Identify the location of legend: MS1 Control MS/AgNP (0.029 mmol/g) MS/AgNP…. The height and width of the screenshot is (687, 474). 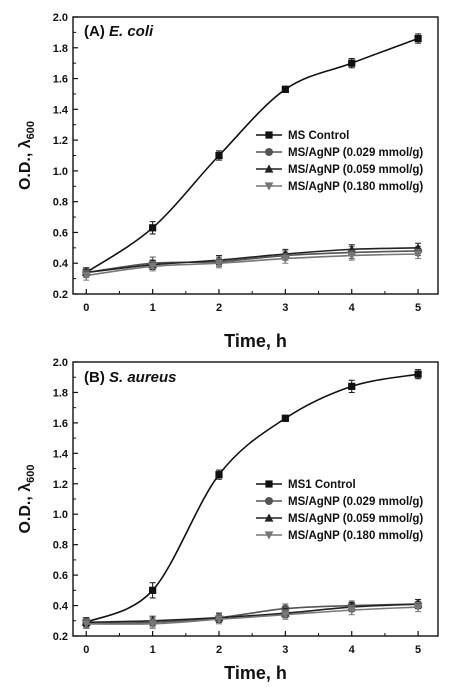
(339, 510).